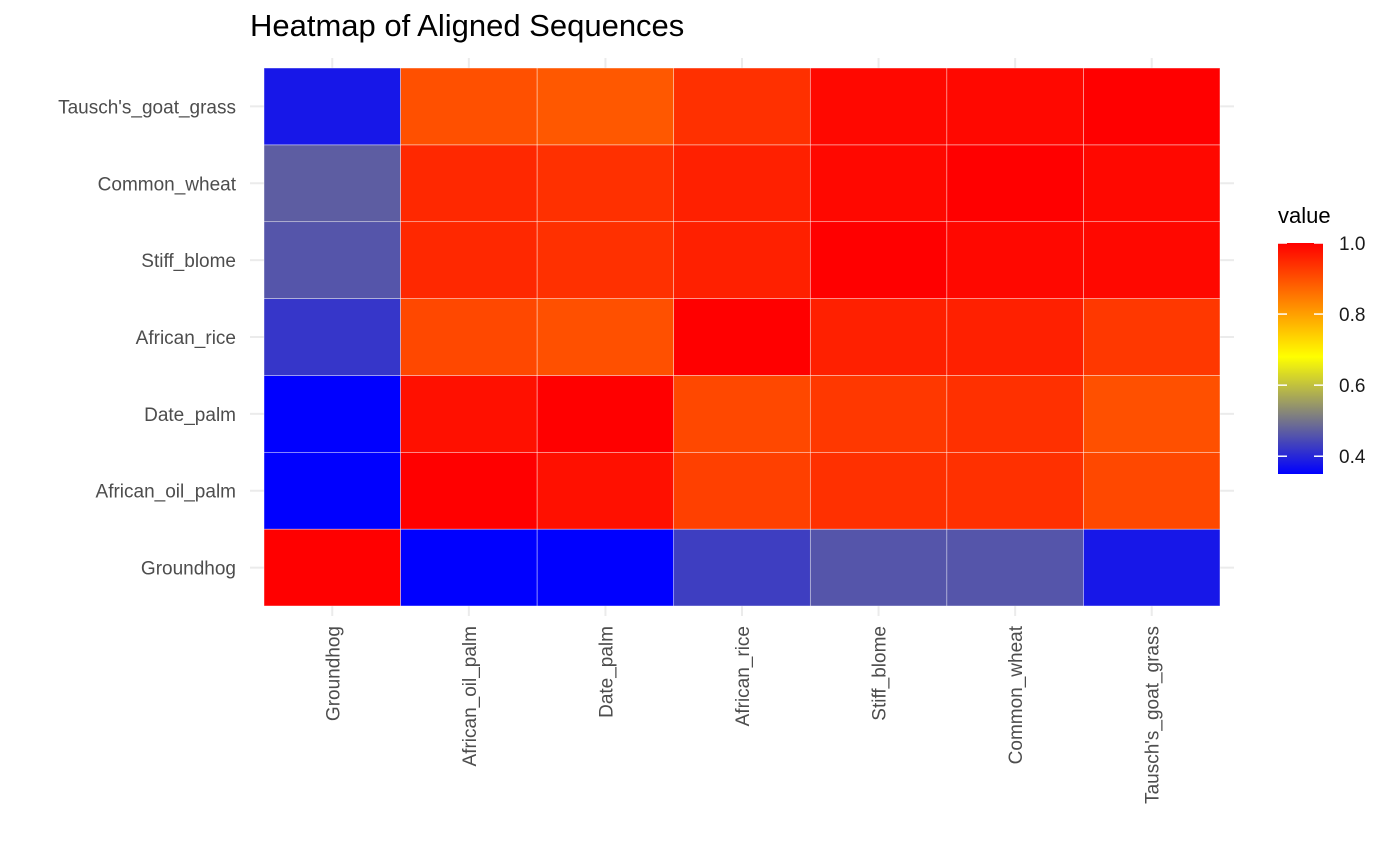  I want to click on y-tick-label: Groundhog, so click(188, 569).